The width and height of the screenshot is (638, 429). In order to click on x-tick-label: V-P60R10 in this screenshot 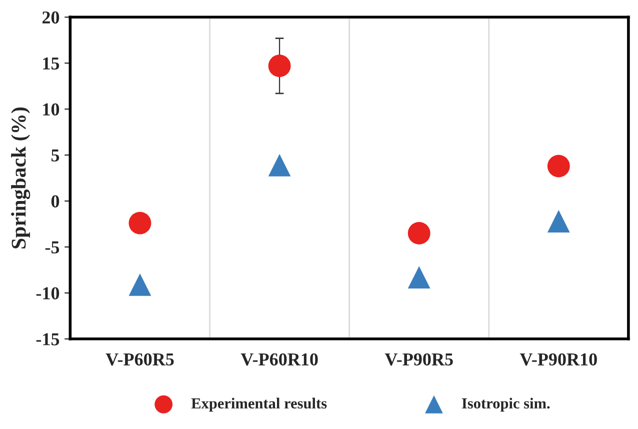, I will do `click(279, 359)`.